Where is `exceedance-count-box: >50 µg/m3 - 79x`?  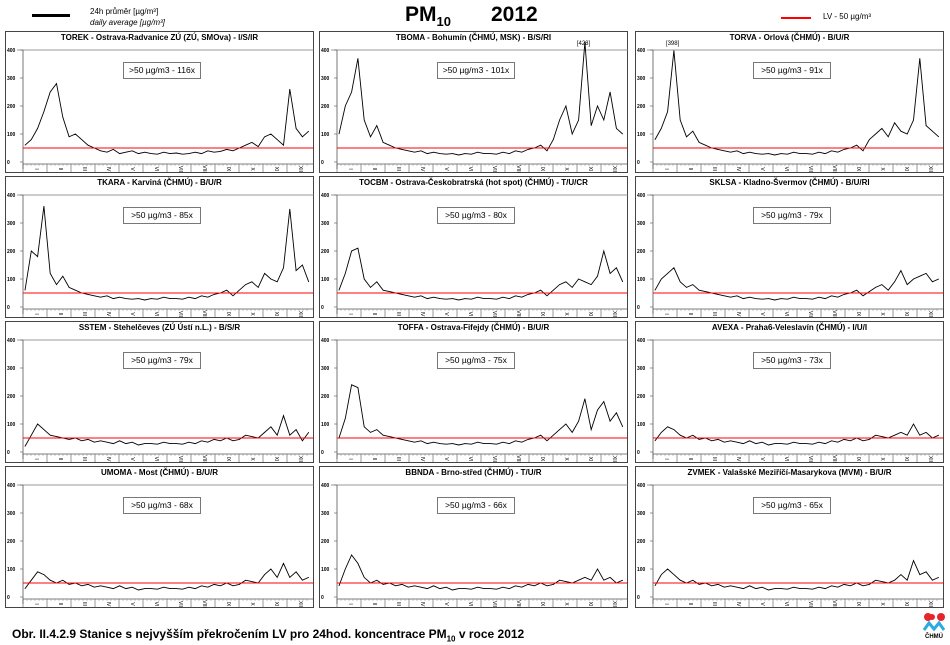
exceedance-count-box: >50 µg/m3 - 79x is located at coordinates (162, 360).